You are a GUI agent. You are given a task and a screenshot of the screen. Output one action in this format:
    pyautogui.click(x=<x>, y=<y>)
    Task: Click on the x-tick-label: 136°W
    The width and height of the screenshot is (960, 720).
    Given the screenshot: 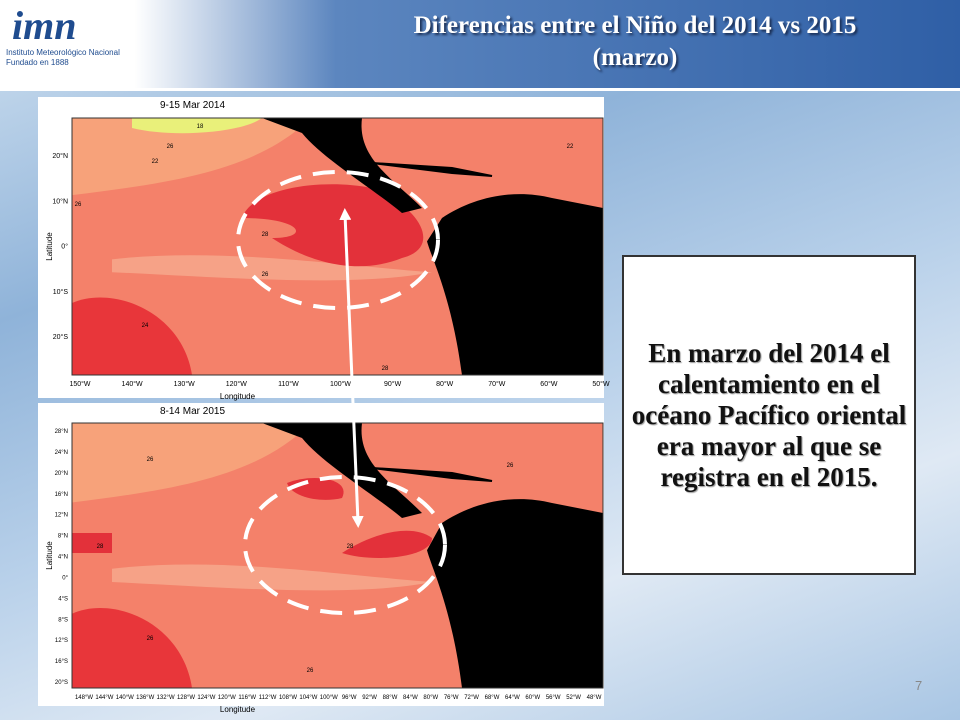 What is the action you would take?
    pyautogui.click(x=145, y=698)
    